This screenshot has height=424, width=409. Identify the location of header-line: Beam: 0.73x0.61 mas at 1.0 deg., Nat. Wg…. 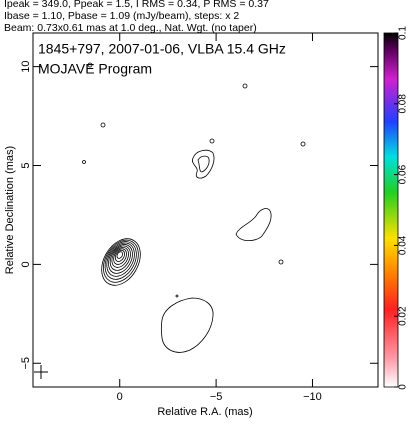
(130, 28).